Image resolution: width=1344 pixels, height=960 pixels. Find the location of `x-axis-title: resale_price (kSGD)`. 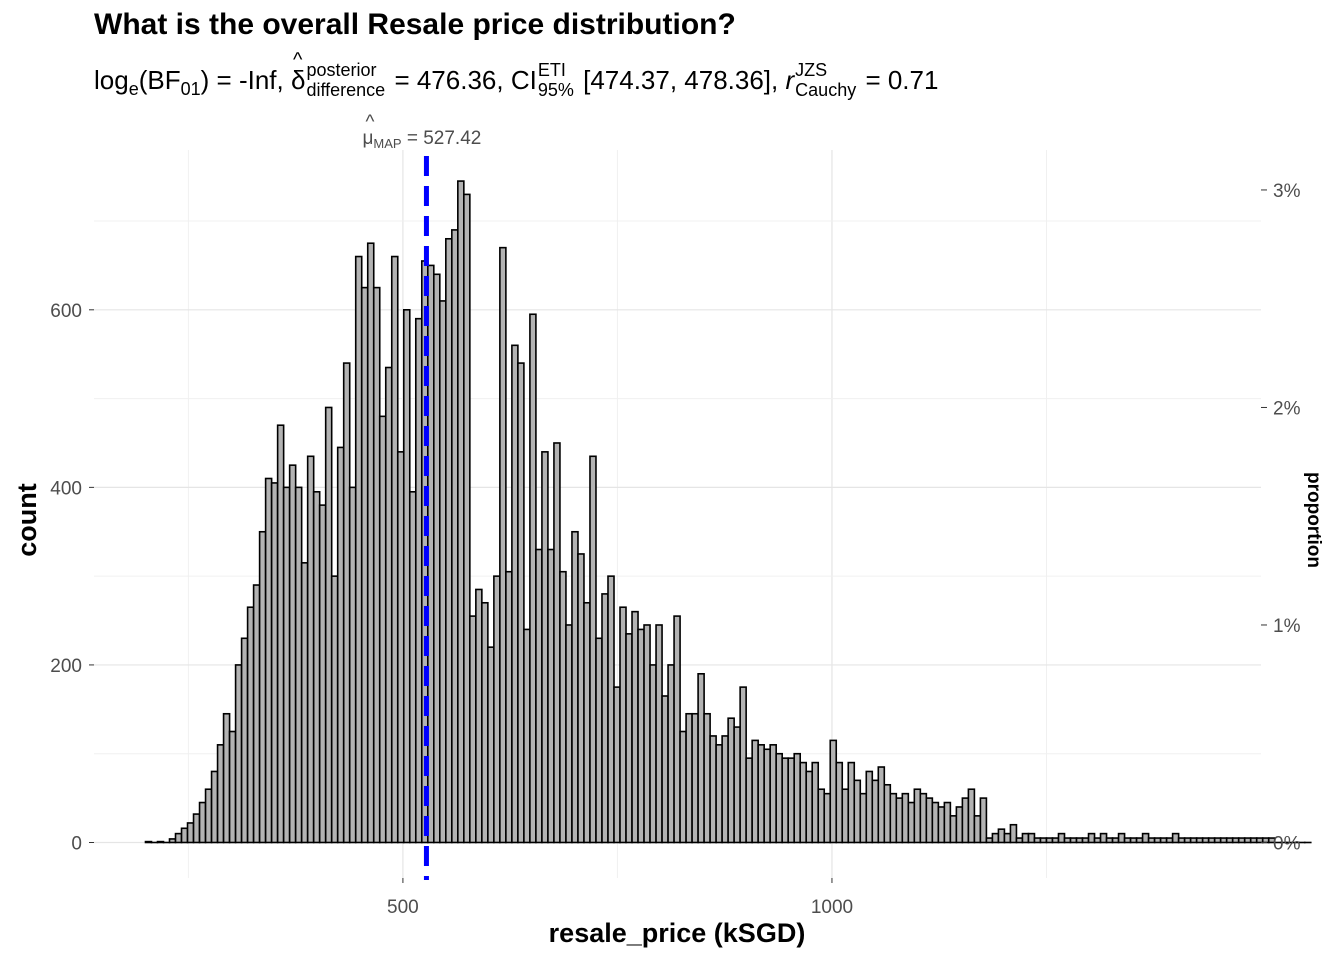

x-axis-title: resale_price (kSGD) is located at coordinates (677, 933).